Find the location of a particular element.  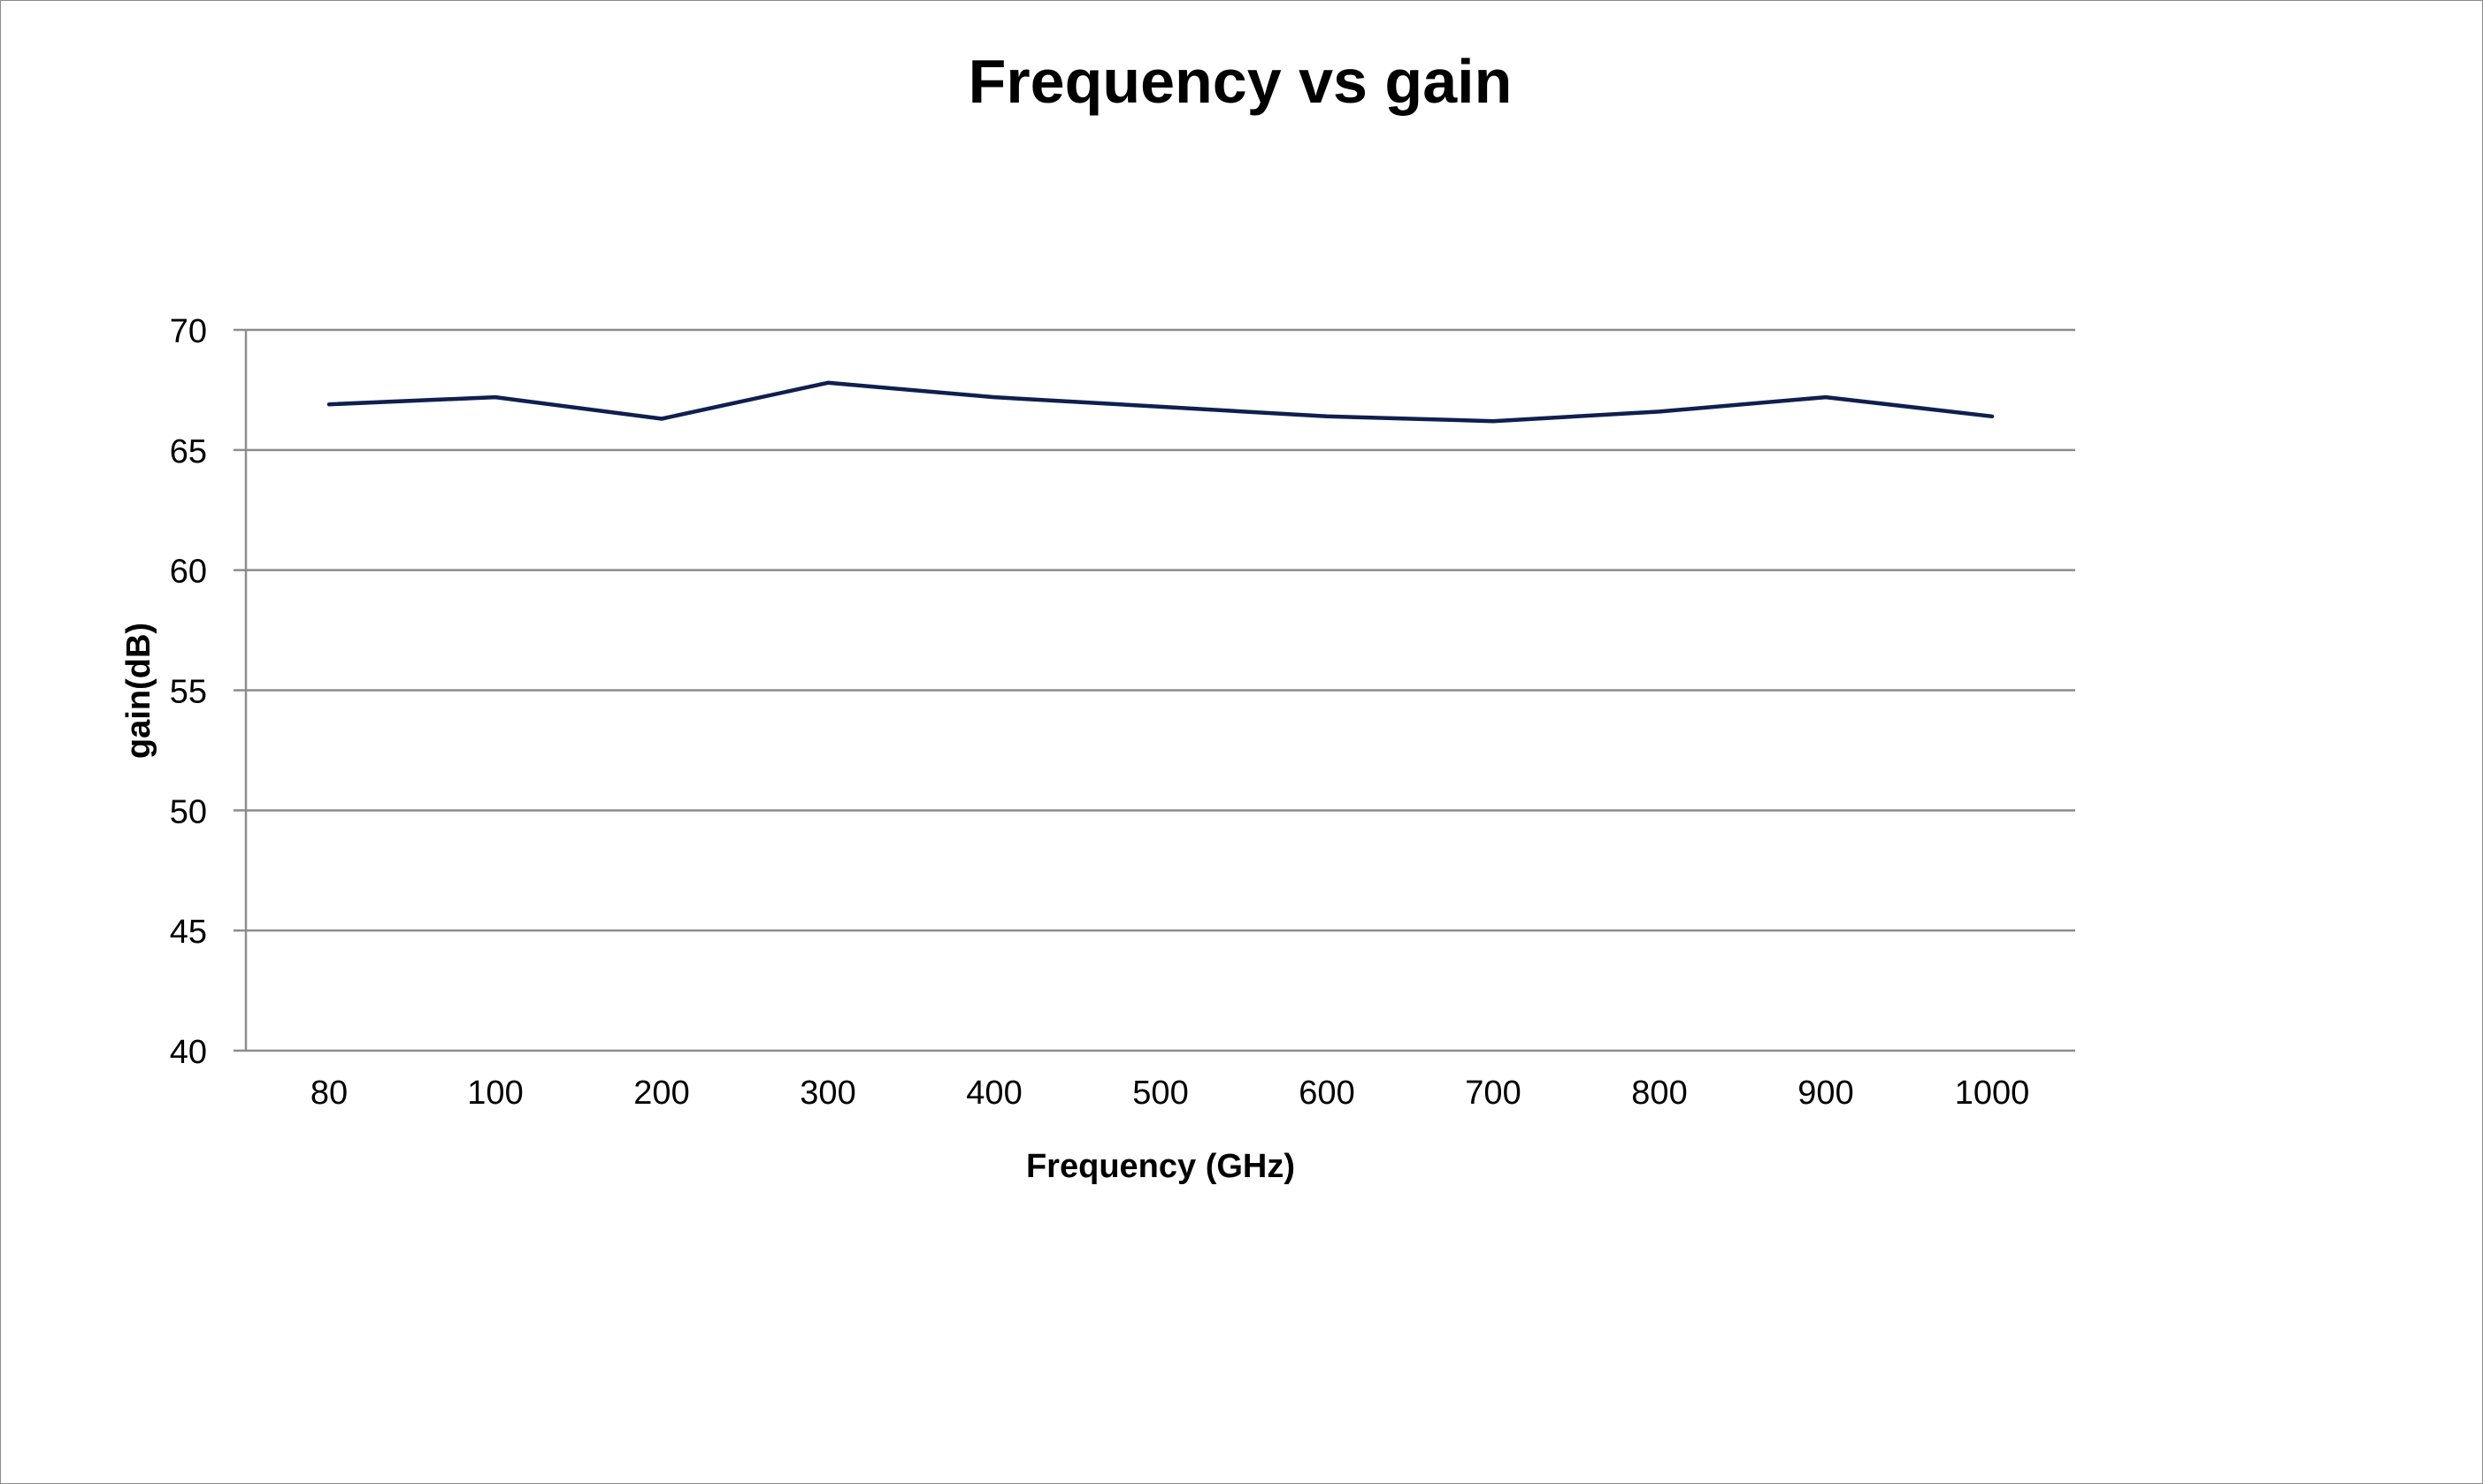

x-tick-label-1000: 1000 is located at coordinates (1992, 1093).